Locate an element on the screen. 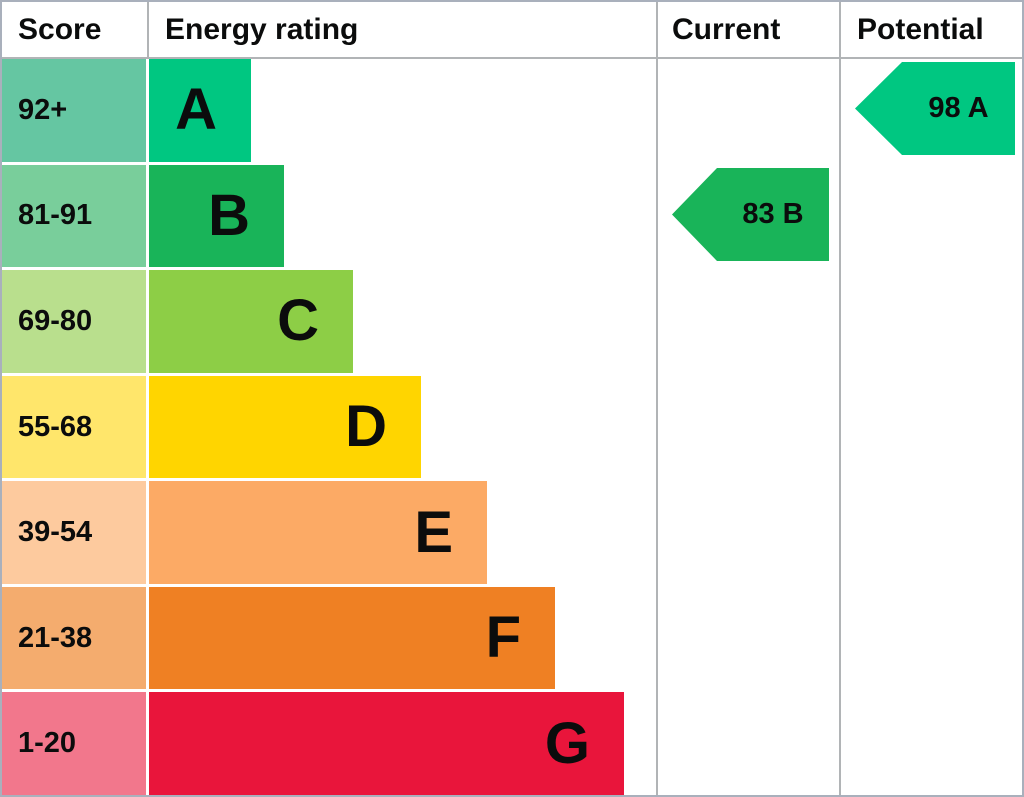 This screenshot has width=1024, height=797. band-f-score-cell: 21-38 is located at coordinates (74, 638).